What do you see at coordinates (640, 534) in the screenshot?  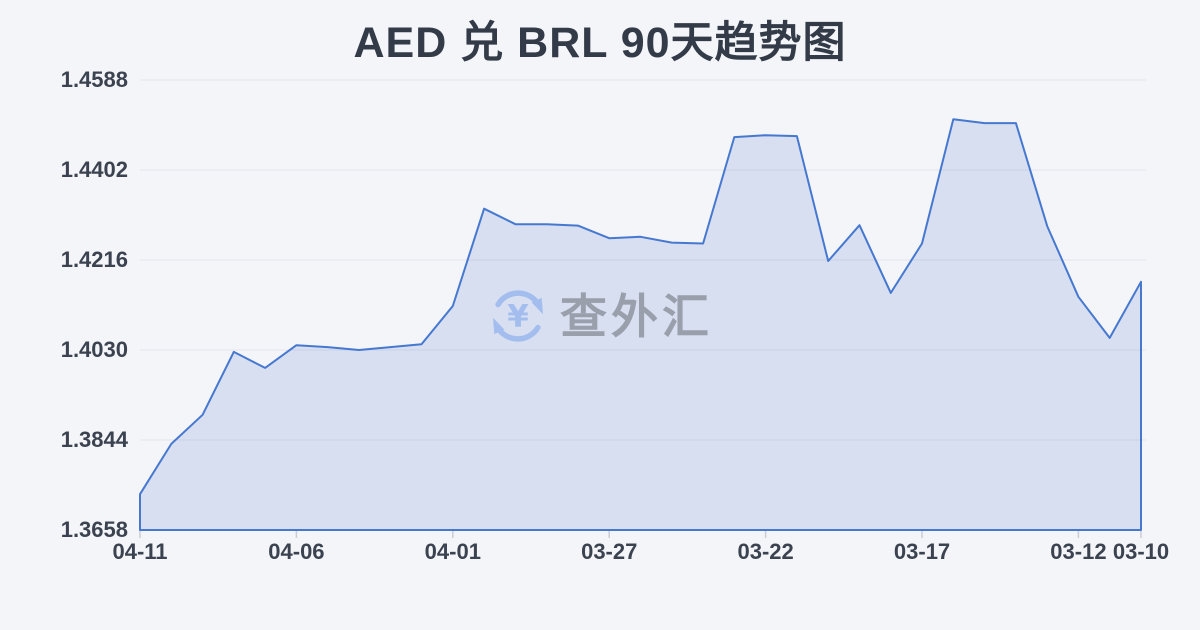 I see `x-axis-ticks` at bounding box center [640, 534].